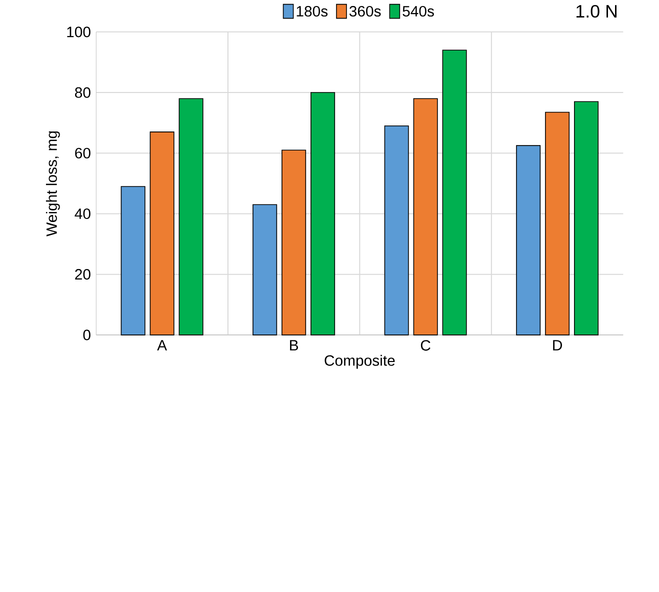  I want to click on legend-label: 360s, so click(365, 11).